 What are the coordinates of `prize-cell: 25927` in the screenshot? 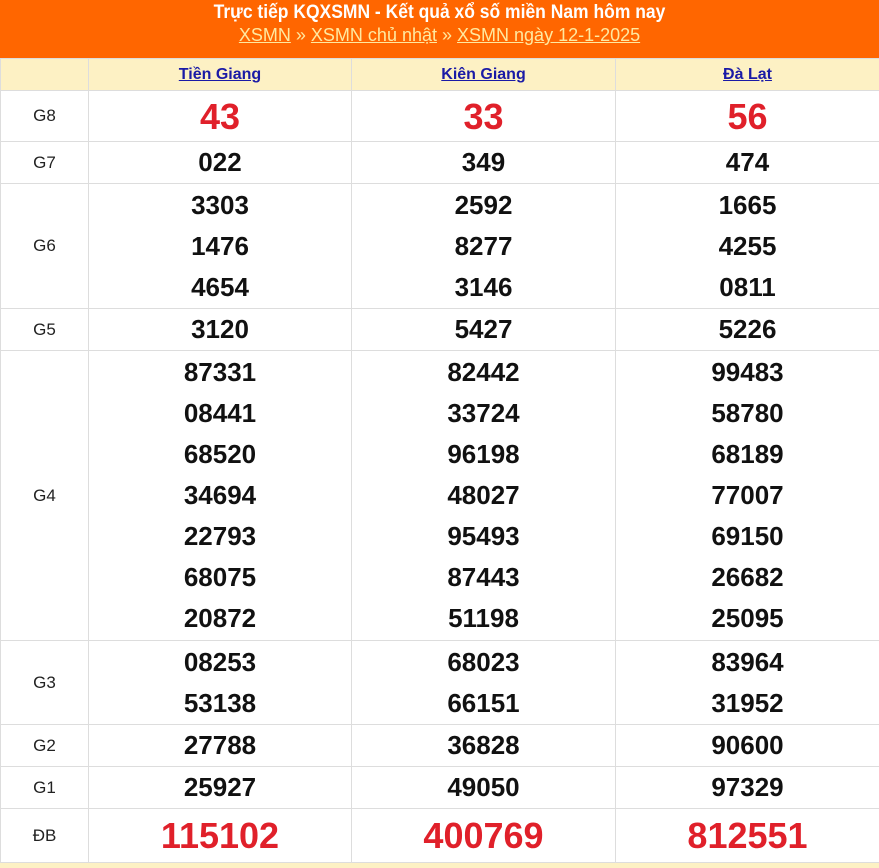 It's located at (220, 788).